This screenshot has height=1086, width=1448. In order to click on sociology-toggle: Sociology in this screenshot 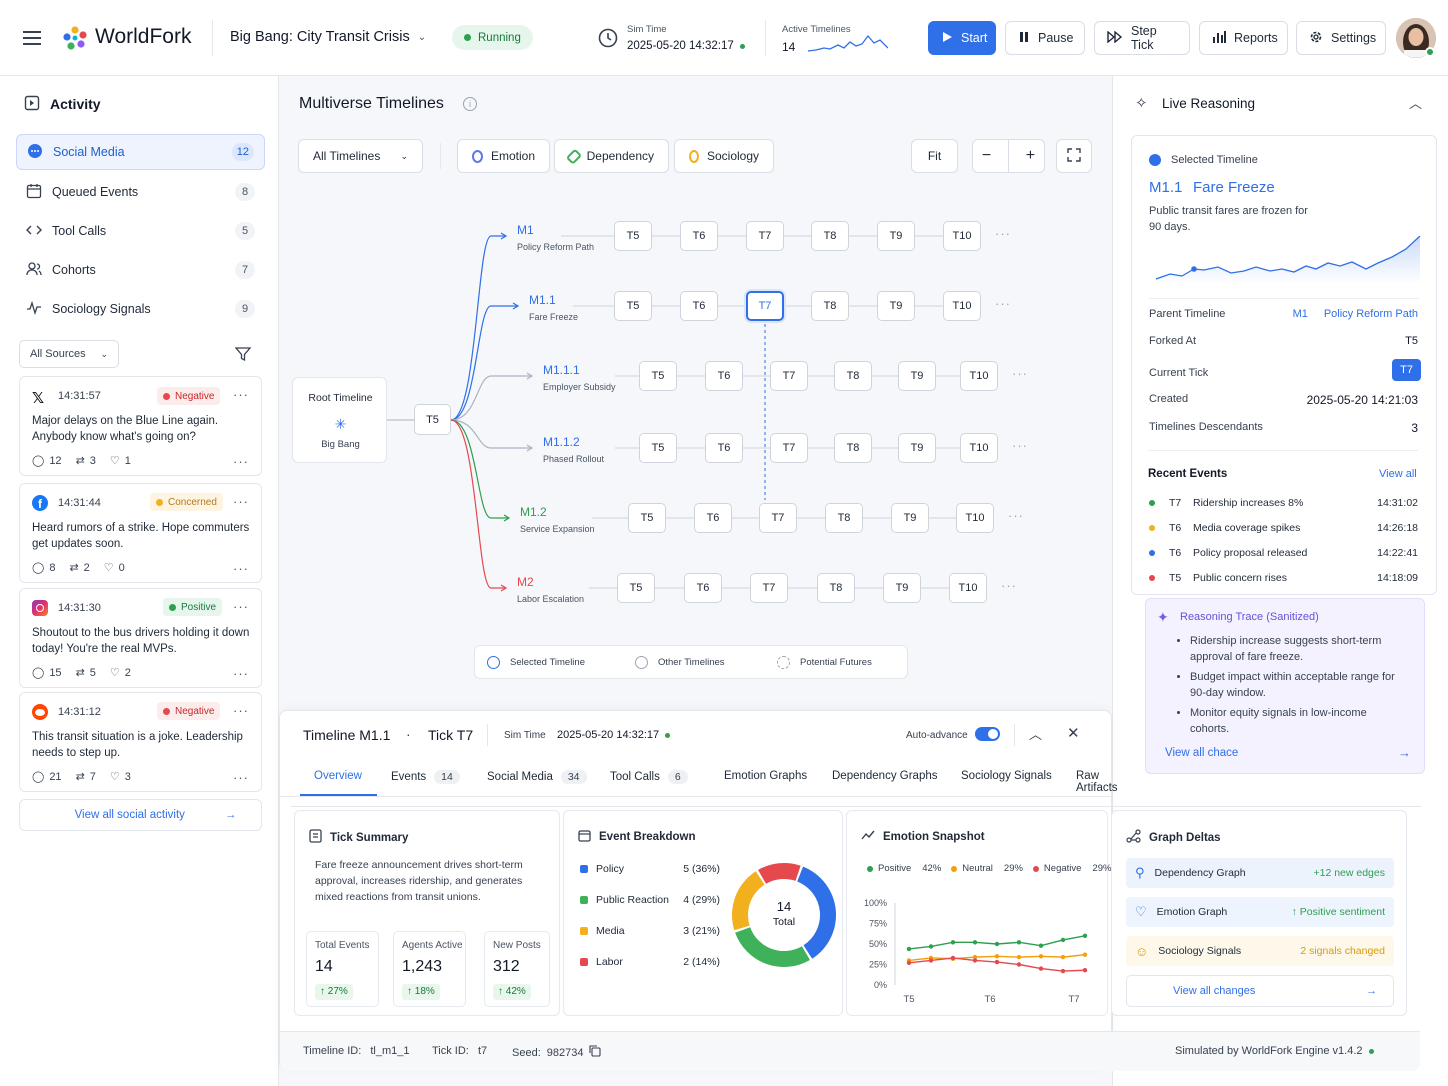, I will do `click(724, 156)`.